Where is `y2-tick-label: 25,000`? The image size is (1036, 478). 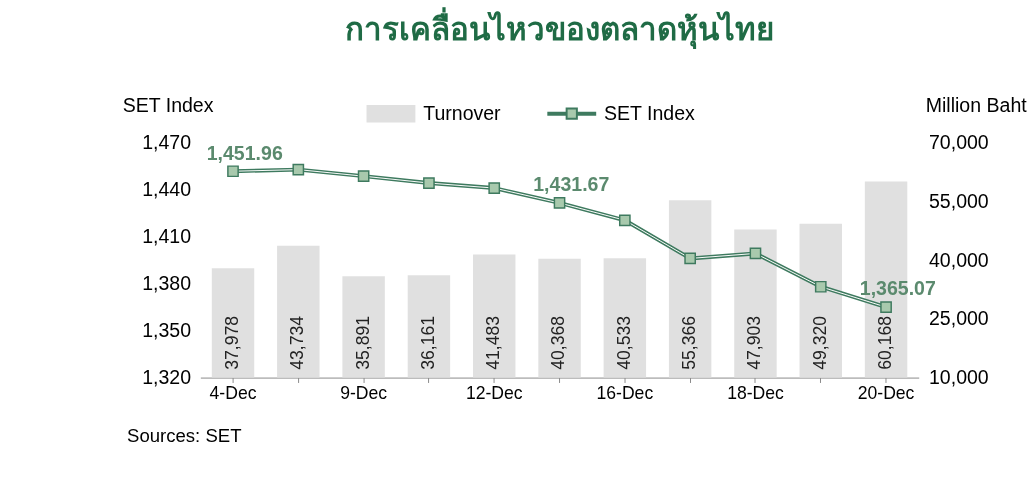 y2-tick-label: 25,000 is located at coordinates (958, 318).